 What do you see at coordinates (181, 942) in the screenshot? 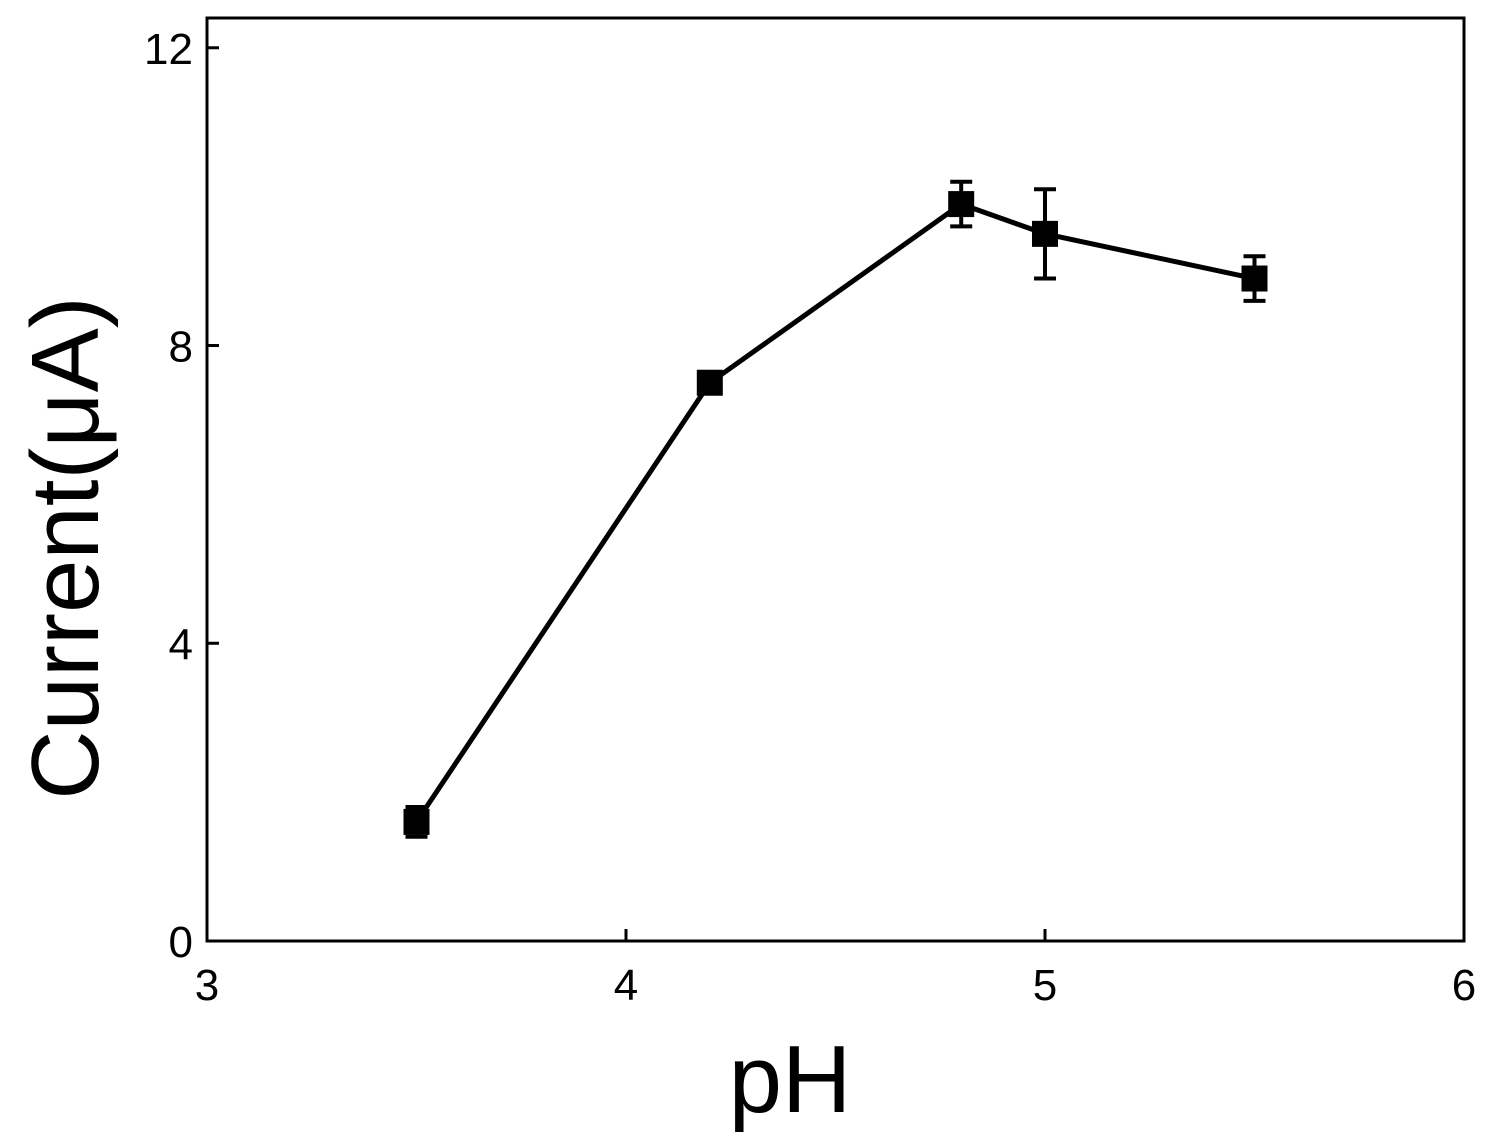
I see `y-tick-label: 0` at bounding box center [181, 942].